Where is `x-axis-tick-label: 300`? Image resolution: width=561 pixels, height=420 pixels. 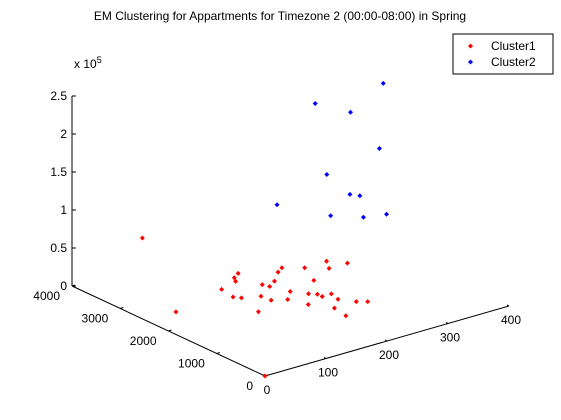 x-axis-tick-label: 300 is located at coordinates (450, 338).